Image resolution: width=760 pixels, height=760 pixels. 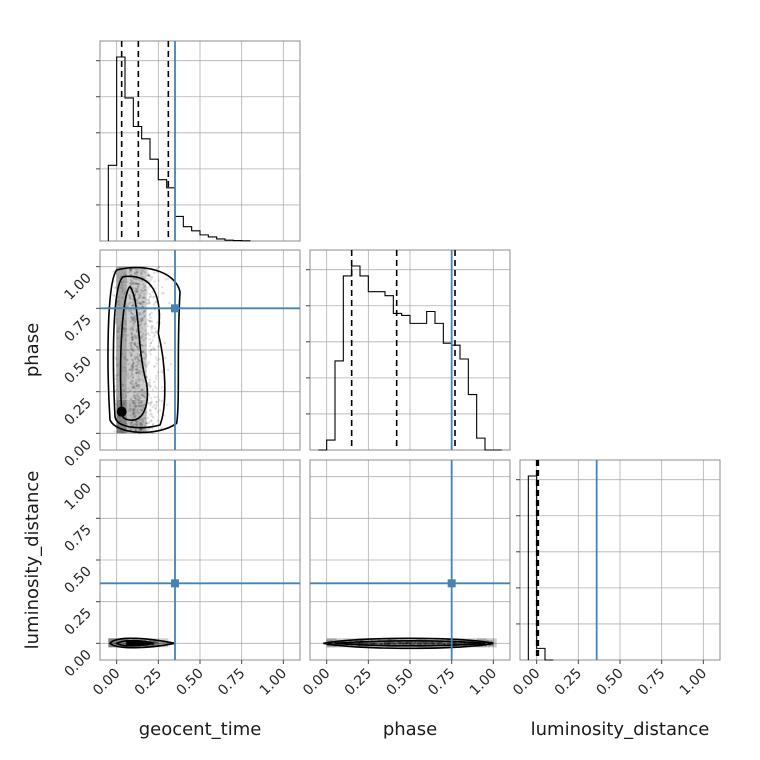 I want to click on panel-frame, so click(x=200, y=141).